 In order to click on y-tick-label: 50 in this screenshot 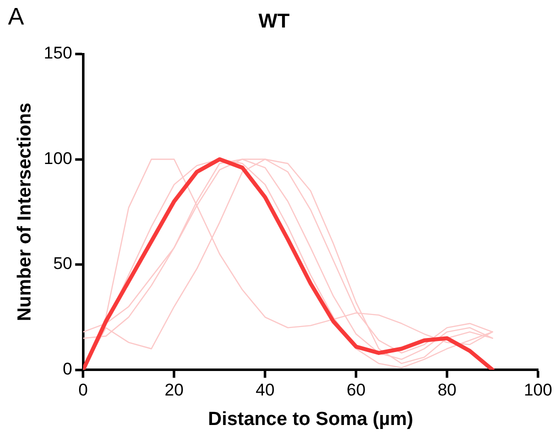, I will do `click(62, 264)`.